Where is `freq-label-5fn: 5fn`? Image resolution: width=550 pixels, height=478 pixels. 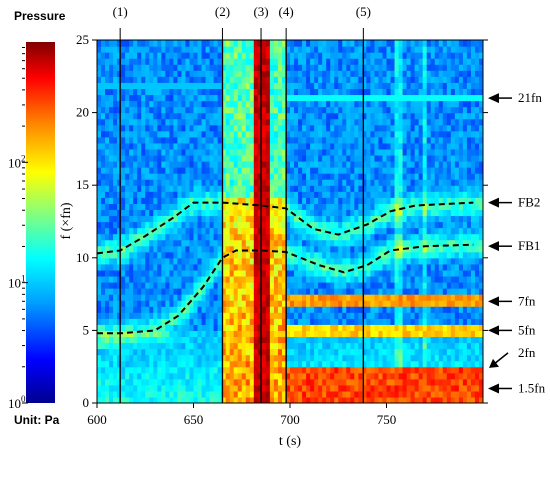 freq-label-5fn: 5fn is located at coordinates (512, 329).